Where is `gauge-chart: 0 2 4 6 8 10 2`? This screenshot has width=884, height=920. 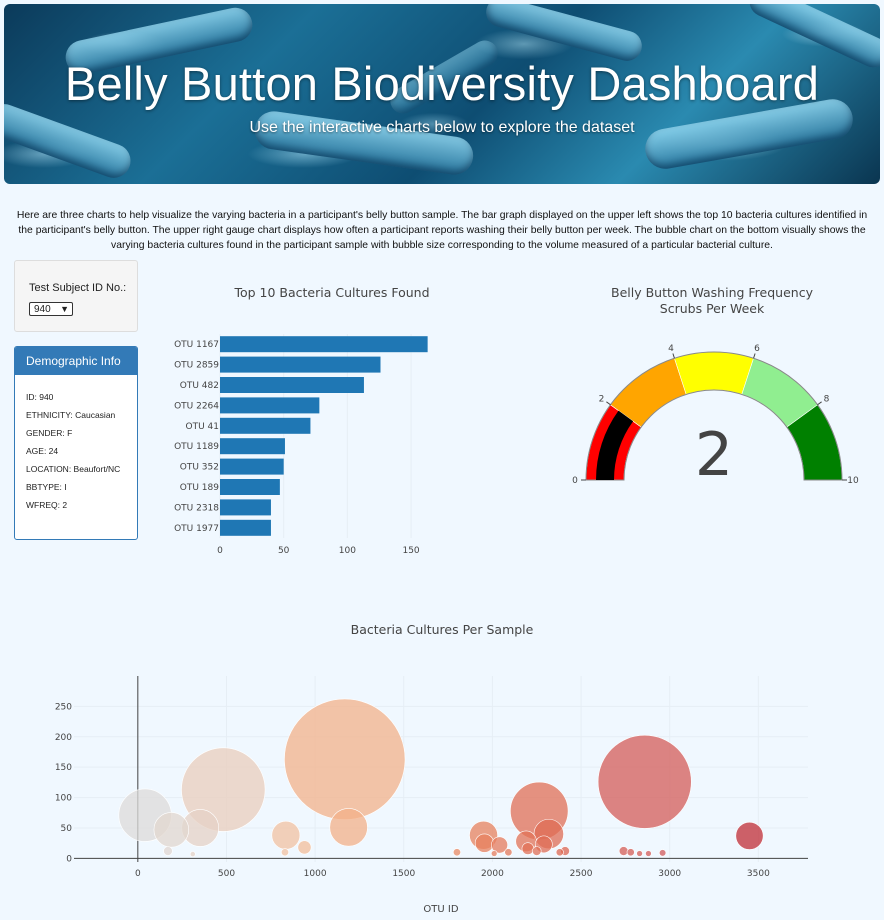 gauge-chart: 0 2 4 6 8 10 2 is located at coordinates (715, 415).